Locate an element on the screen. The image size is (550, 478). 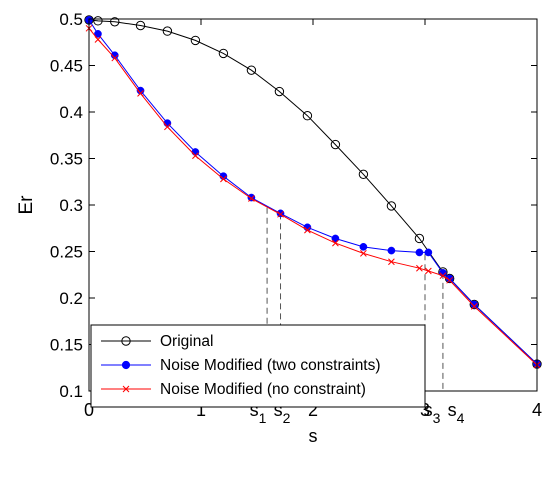
legend-label-1: Noise Modified (two constraints) is located at coordinates (270, 365).